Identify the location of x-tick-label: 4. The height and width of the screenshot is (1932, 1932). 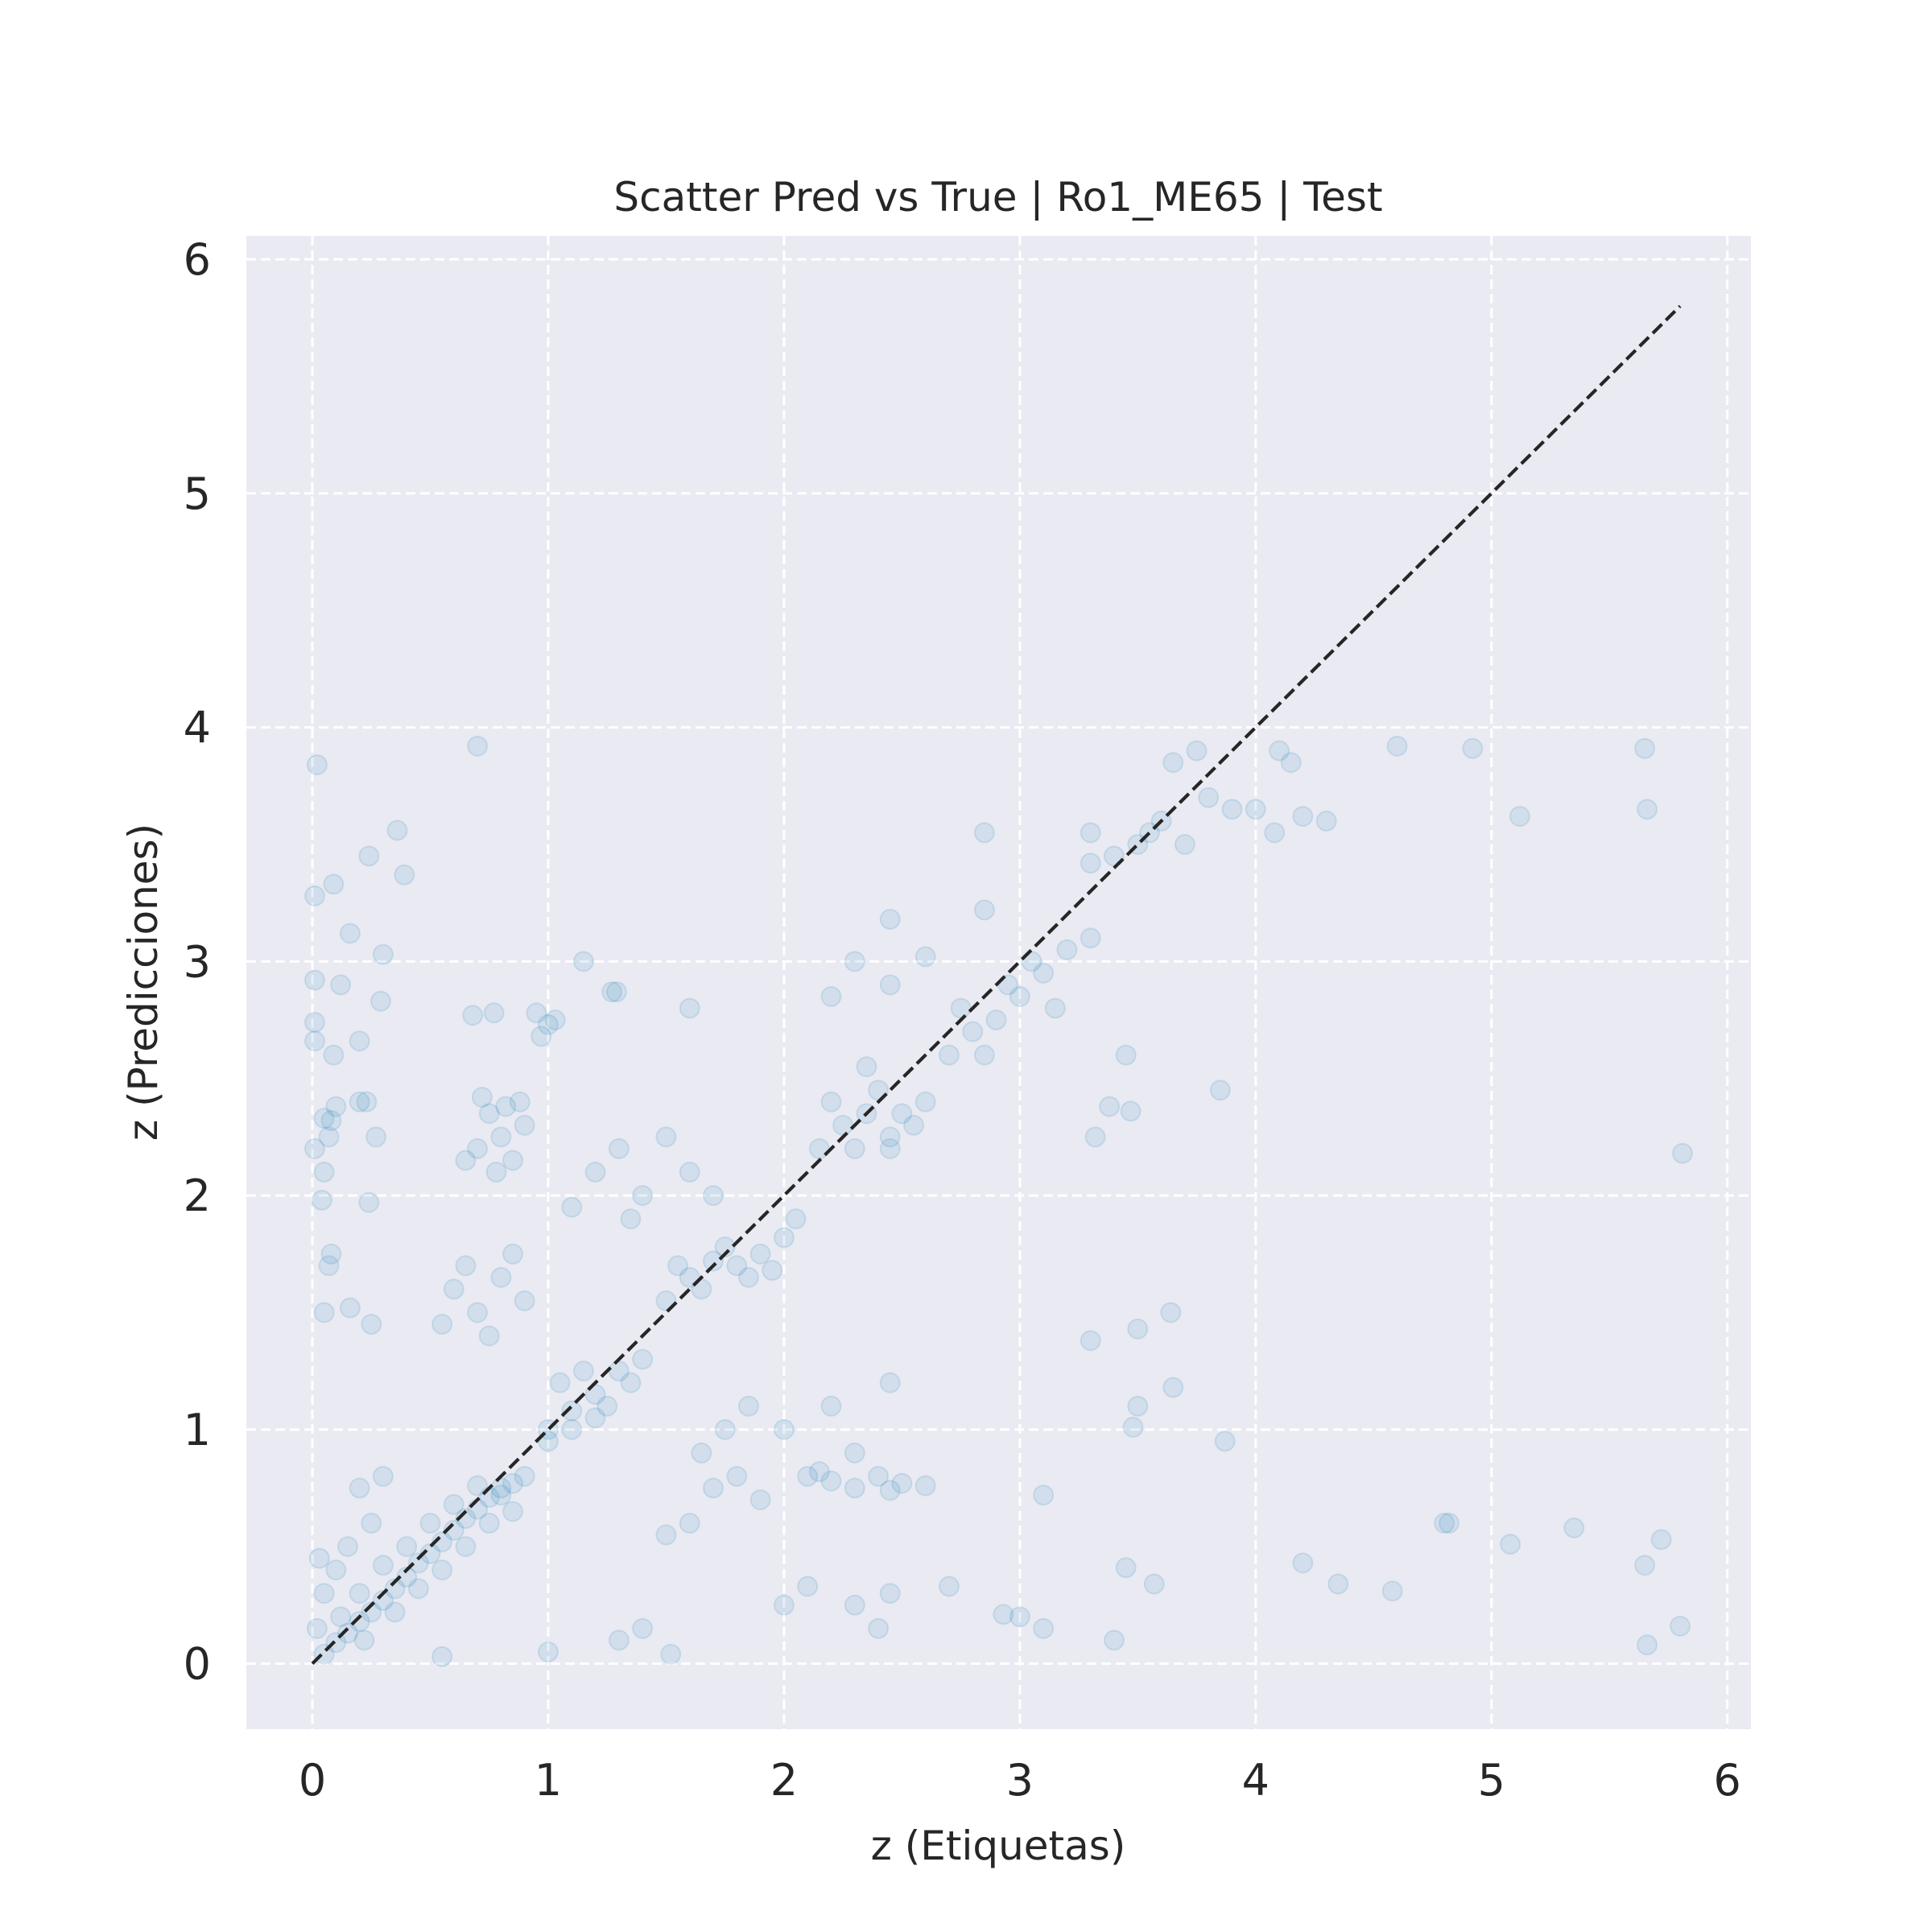
(1255, 1780).